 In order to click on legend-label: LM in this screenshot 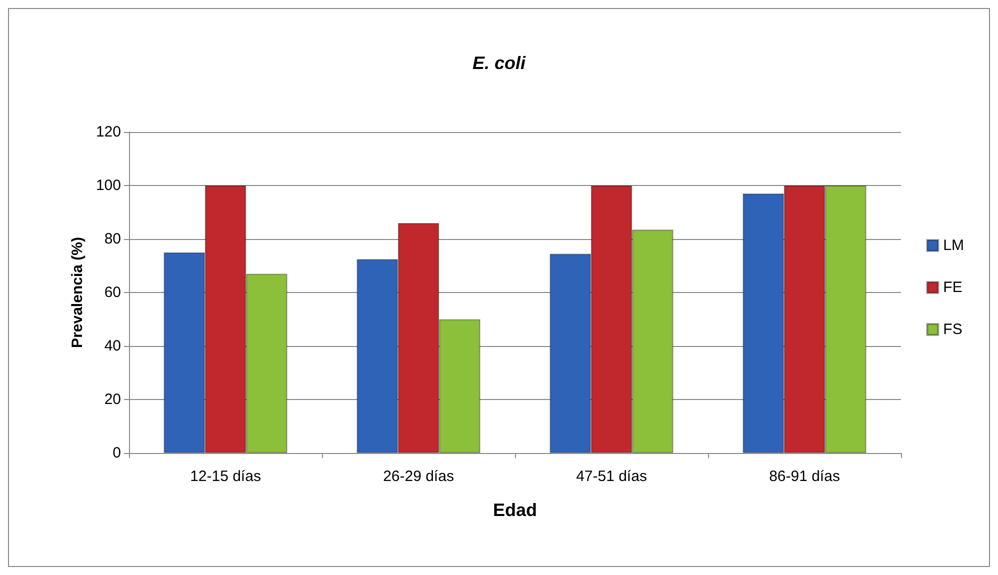, I will do `click(953, 245)`.